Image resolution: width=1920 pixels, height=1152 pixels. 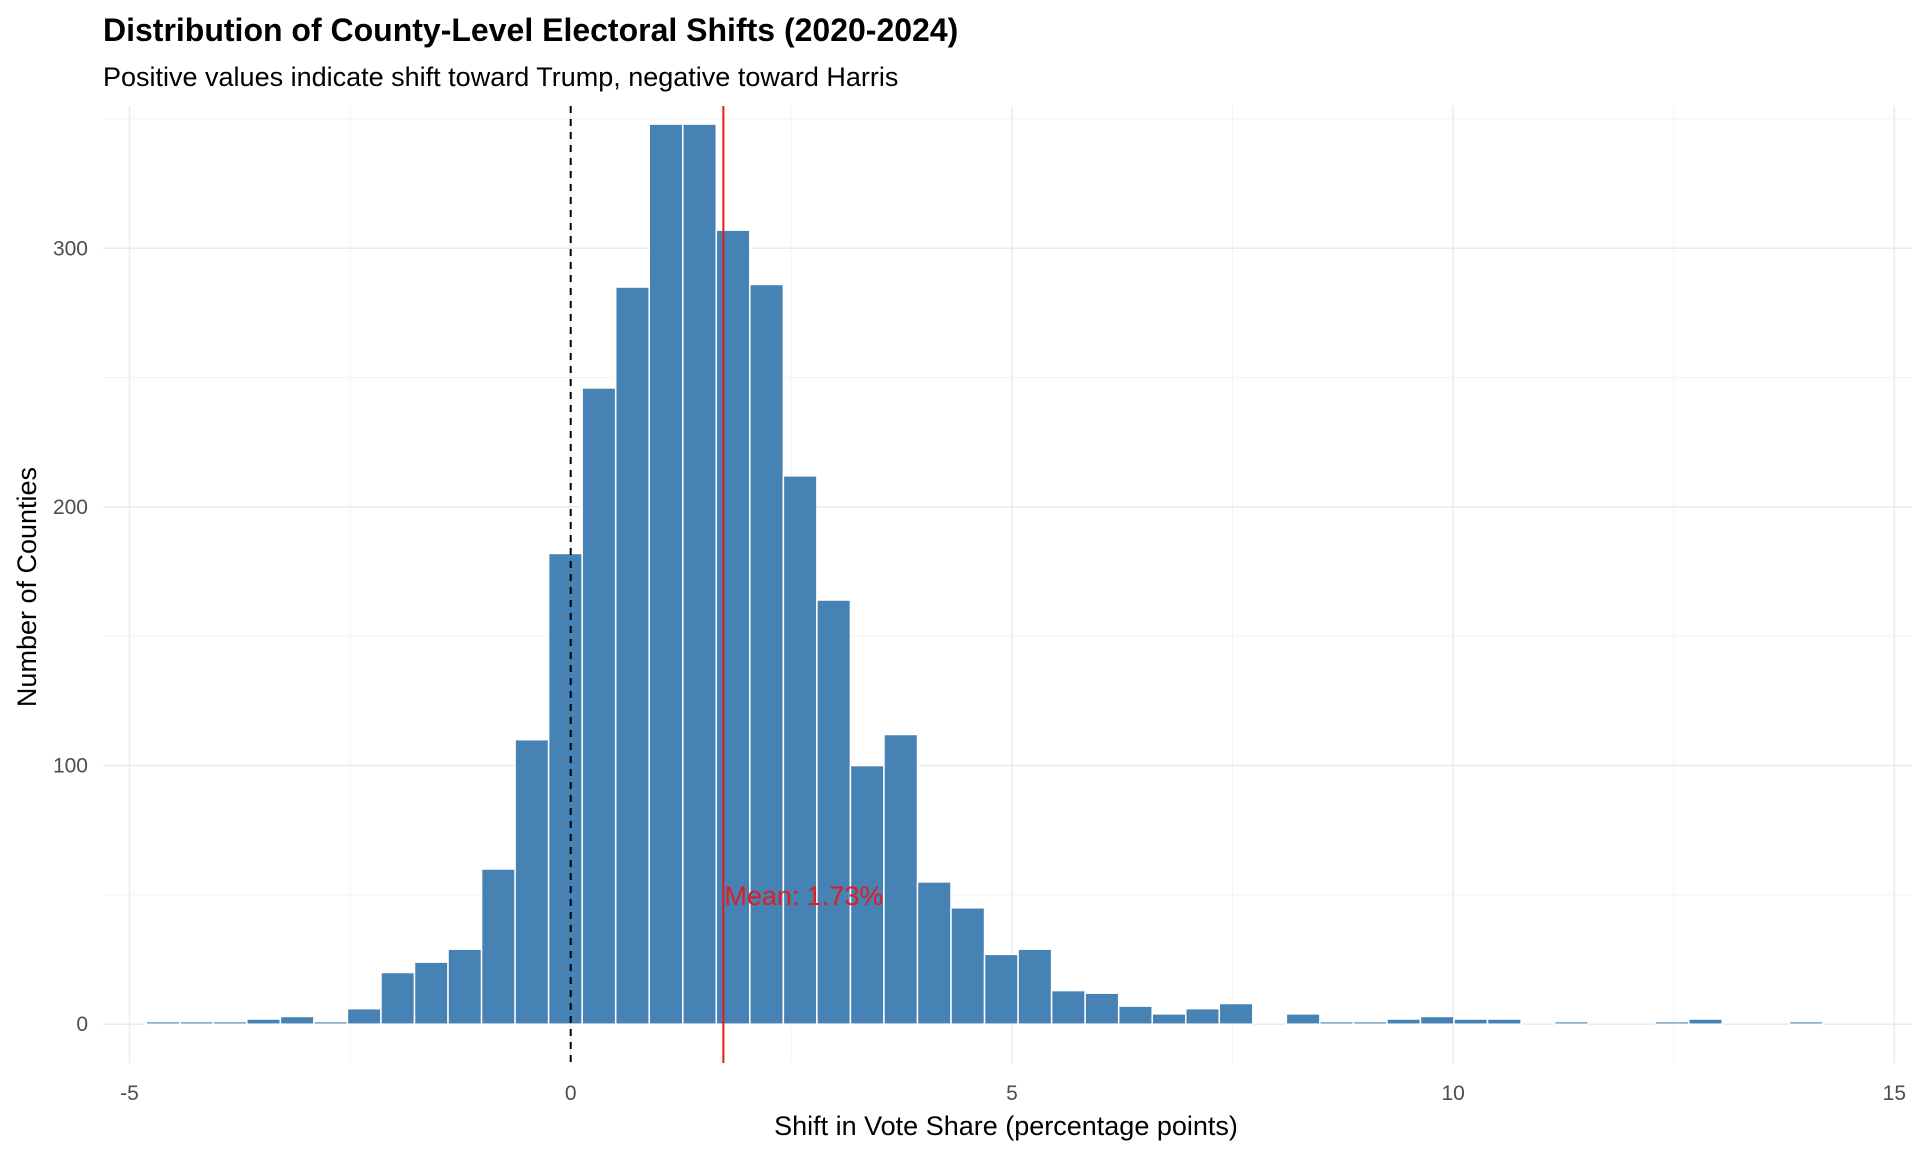 What do you see at coordinates (70, 507) in the screenshot?
I see `y-tick-label-2: 200` at bounding box center [70, 507].